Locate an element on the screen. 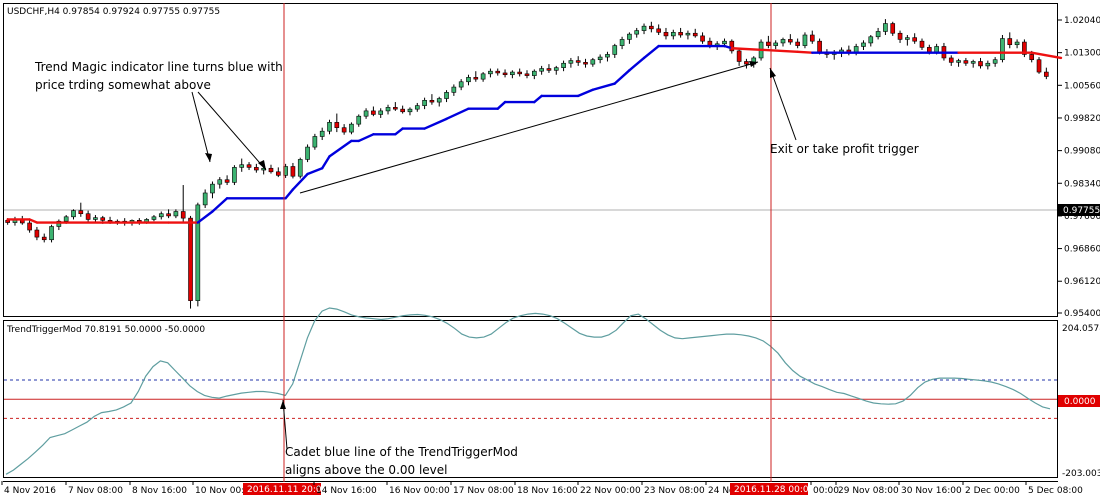 The height and width of the screenshot is (500, 1100). time-axis-label: 4 Nov 2016 is located at coordinates (30, 491).